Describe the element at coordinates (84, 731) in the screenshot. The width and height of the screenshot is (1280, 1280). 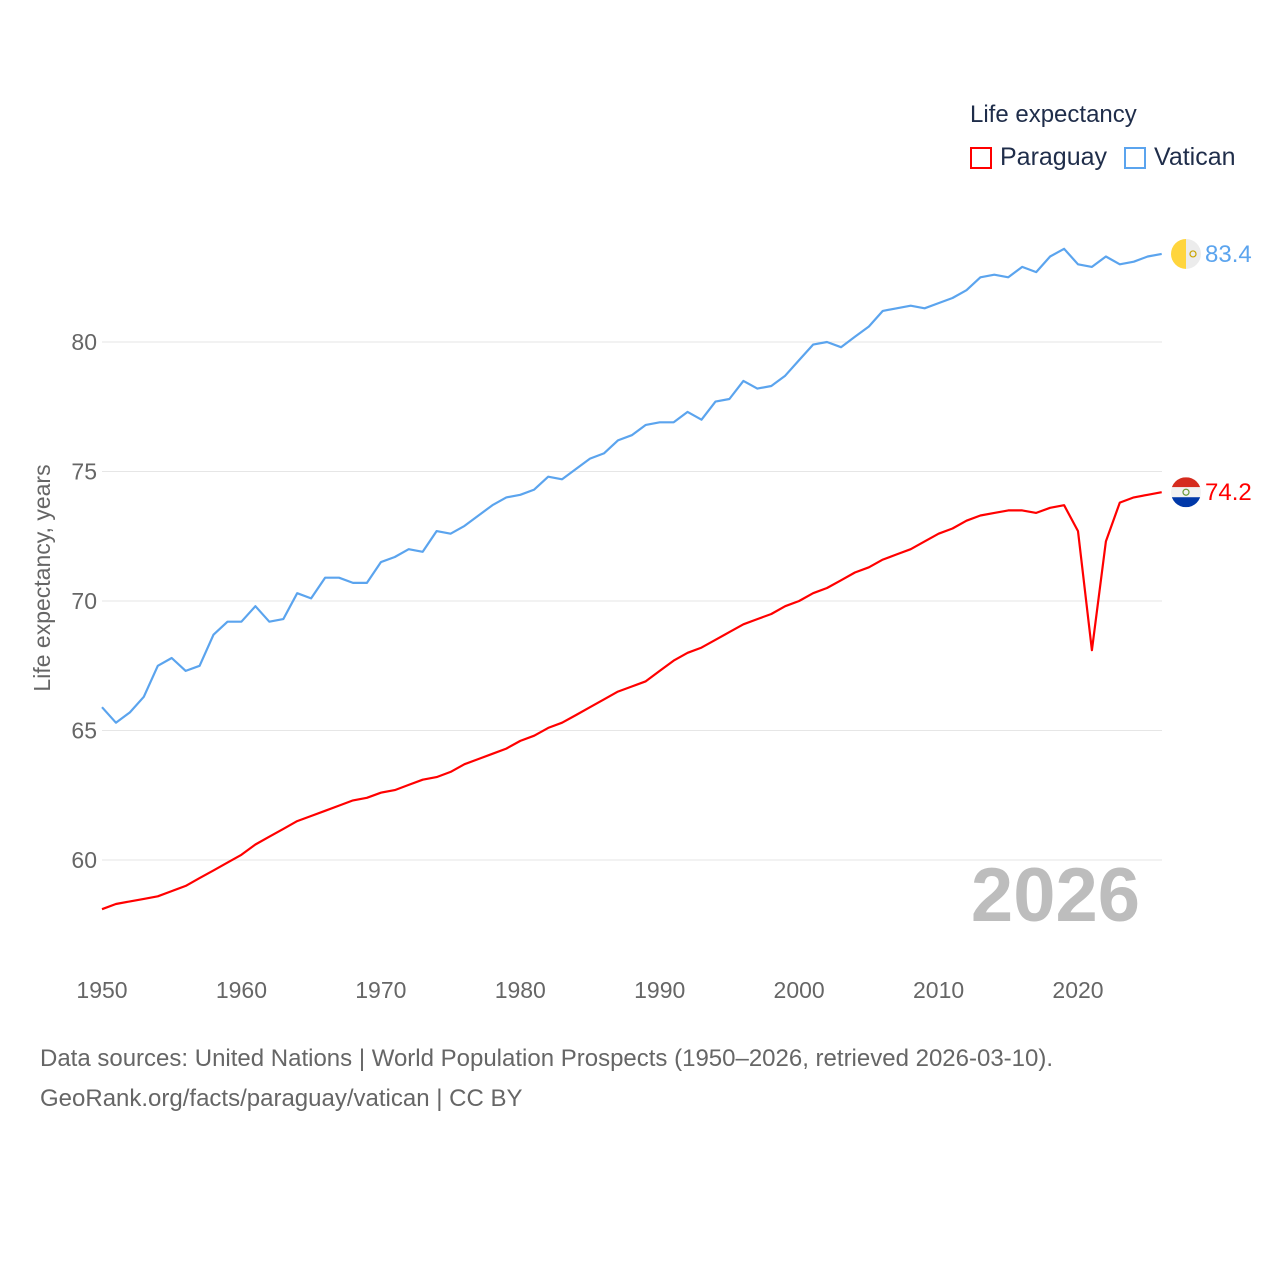
I see `y-tick-label: 65` at that location.